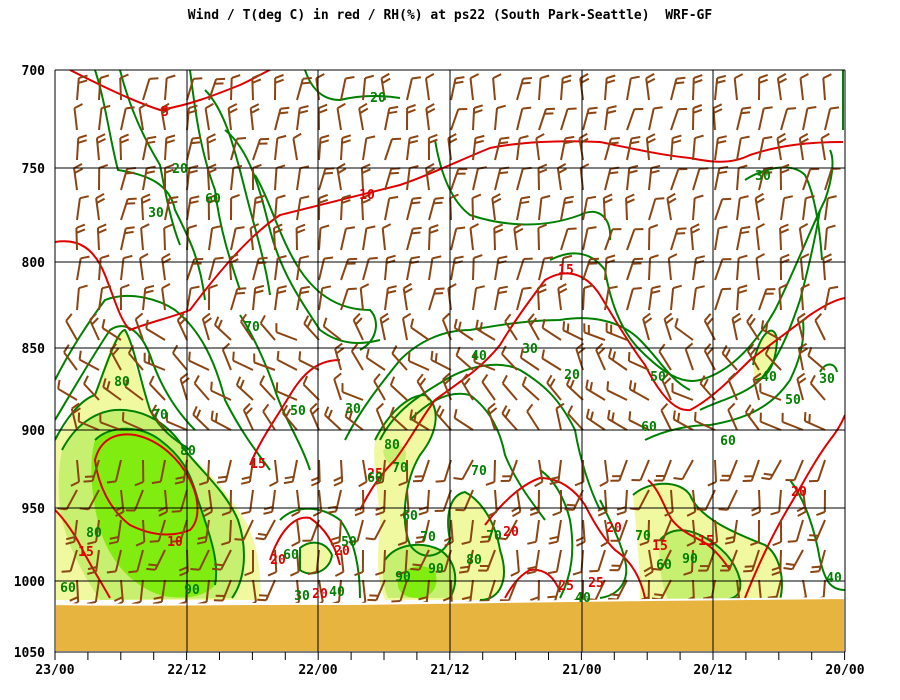 The height and width of the screenshot is (700, 900). I want to click on y-tick-label: 900, so click(34, 431).